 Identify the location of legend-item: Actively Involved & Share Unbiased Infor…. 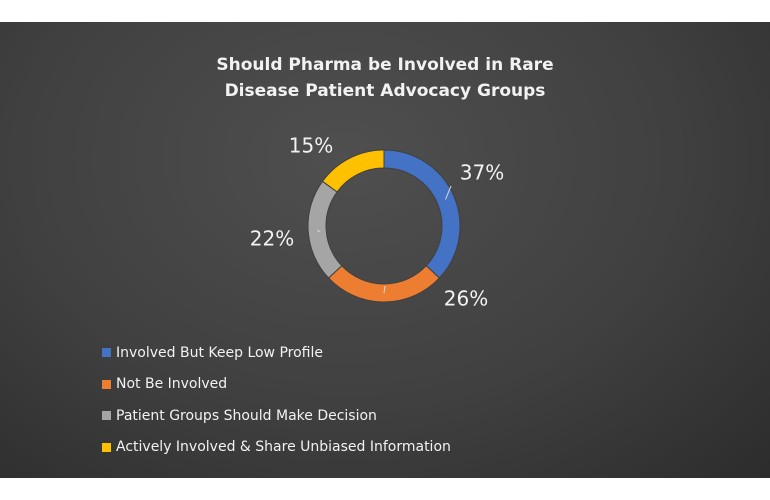
(276, 448).